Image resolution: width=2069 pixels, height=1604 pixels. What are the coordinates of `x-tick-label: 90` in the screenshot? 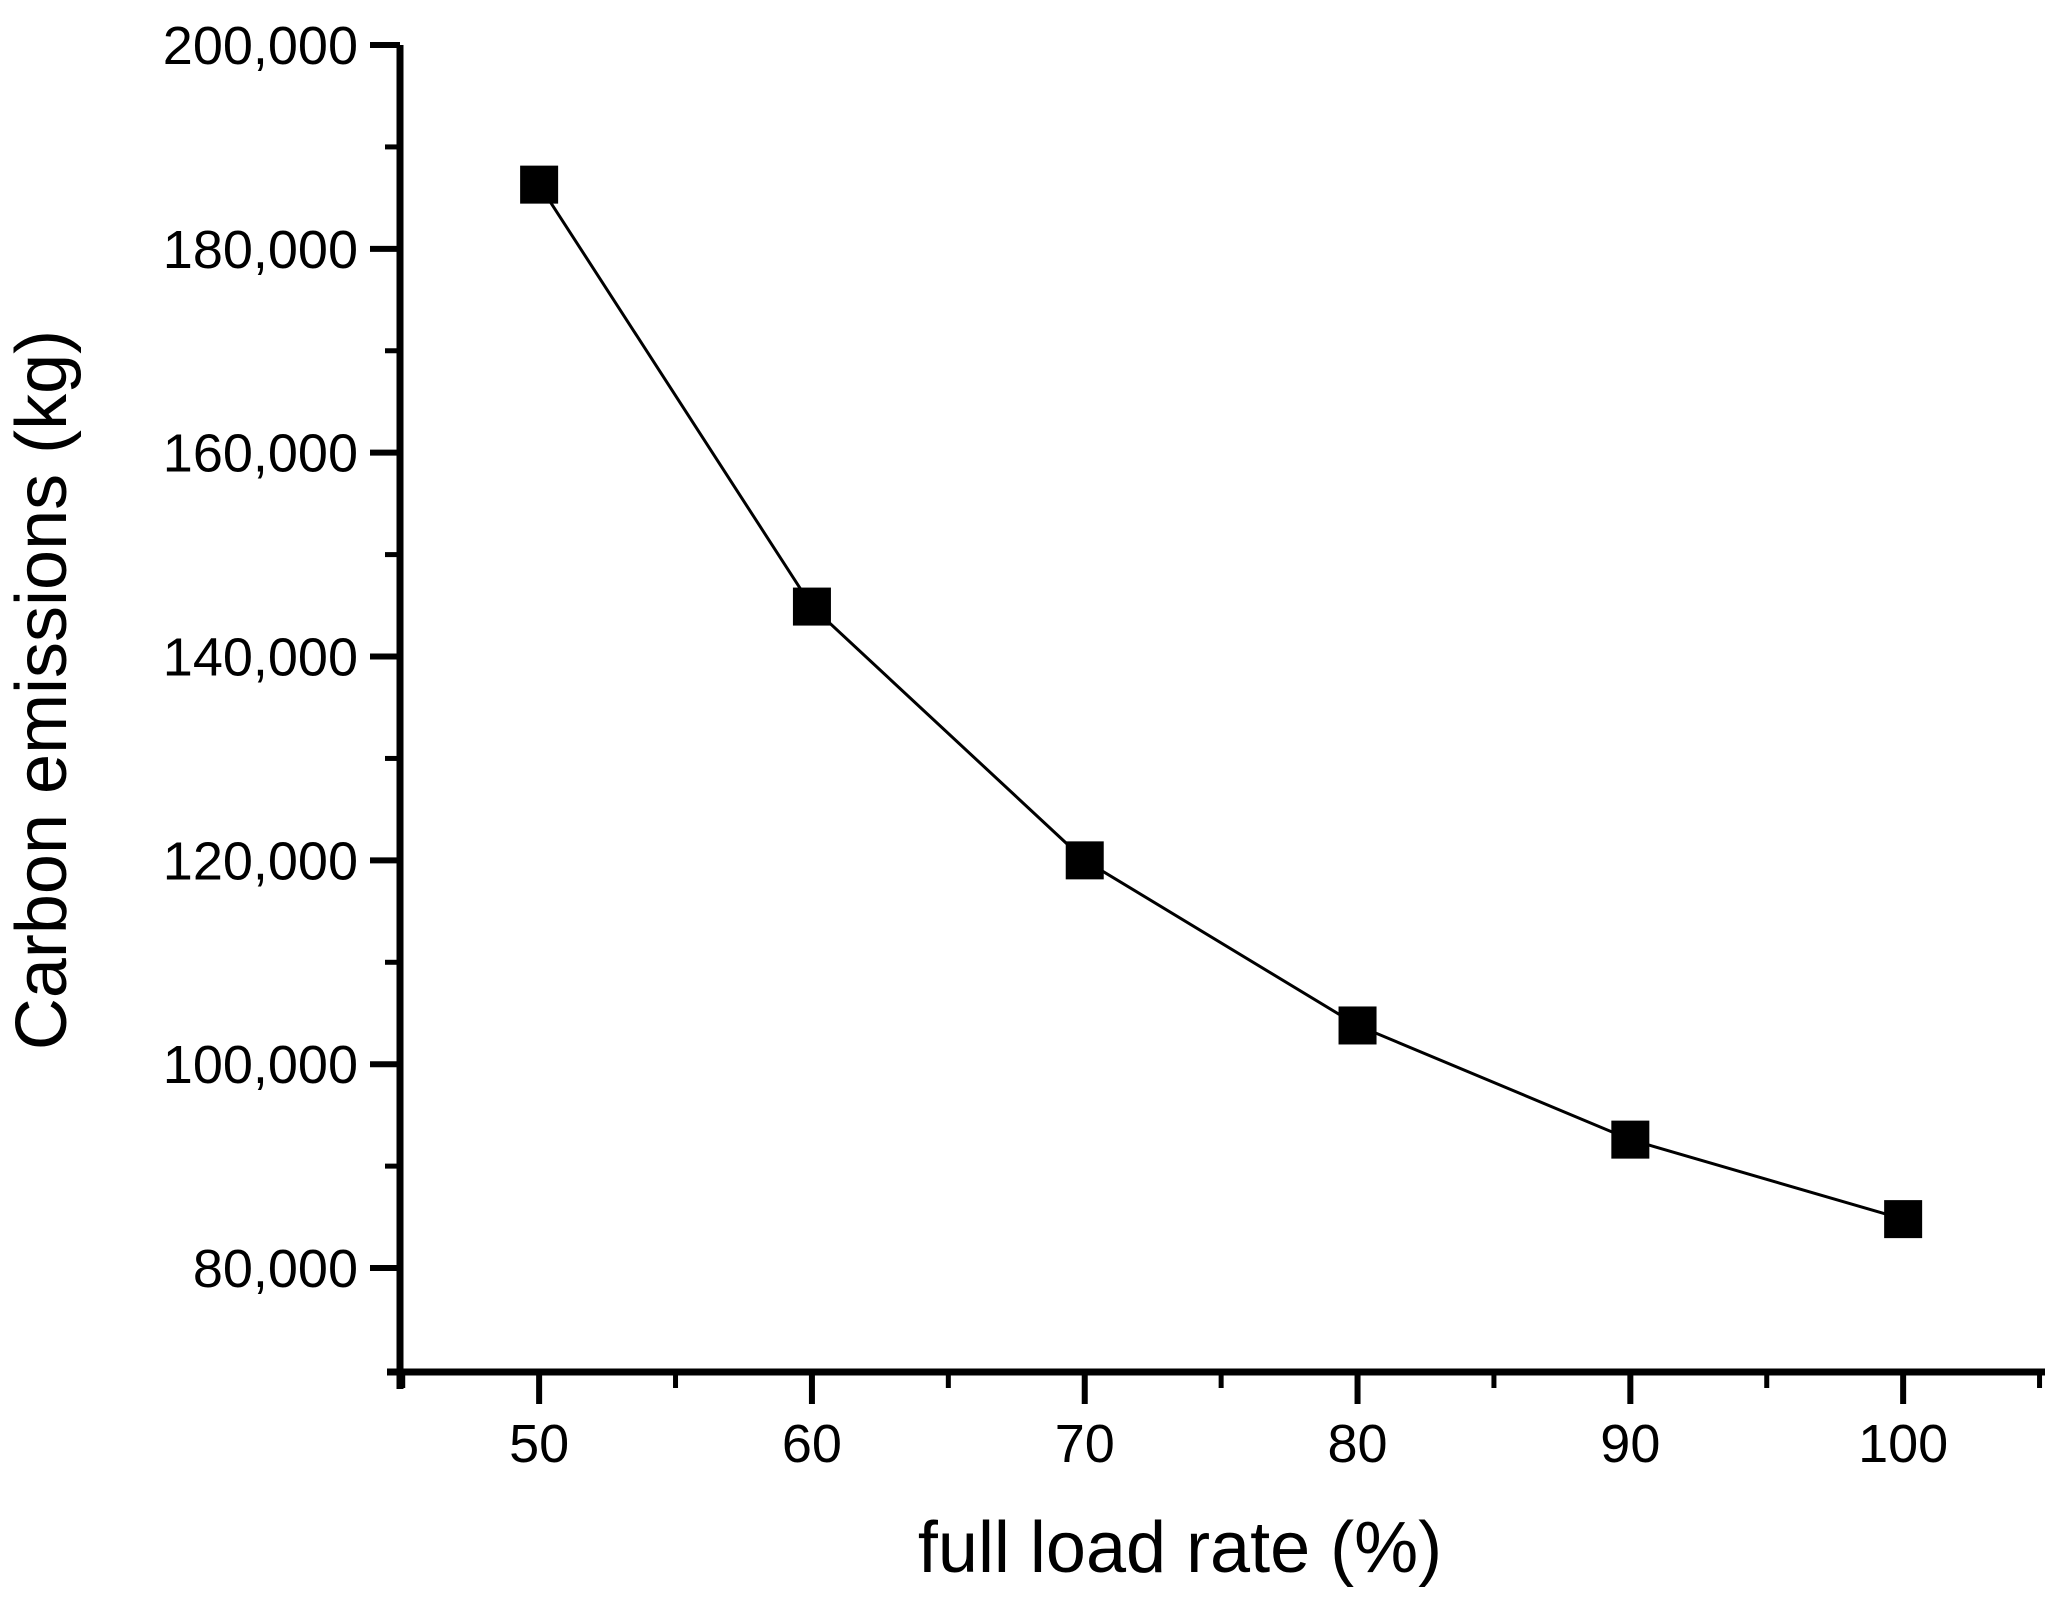 It's located at (1630, 1444).